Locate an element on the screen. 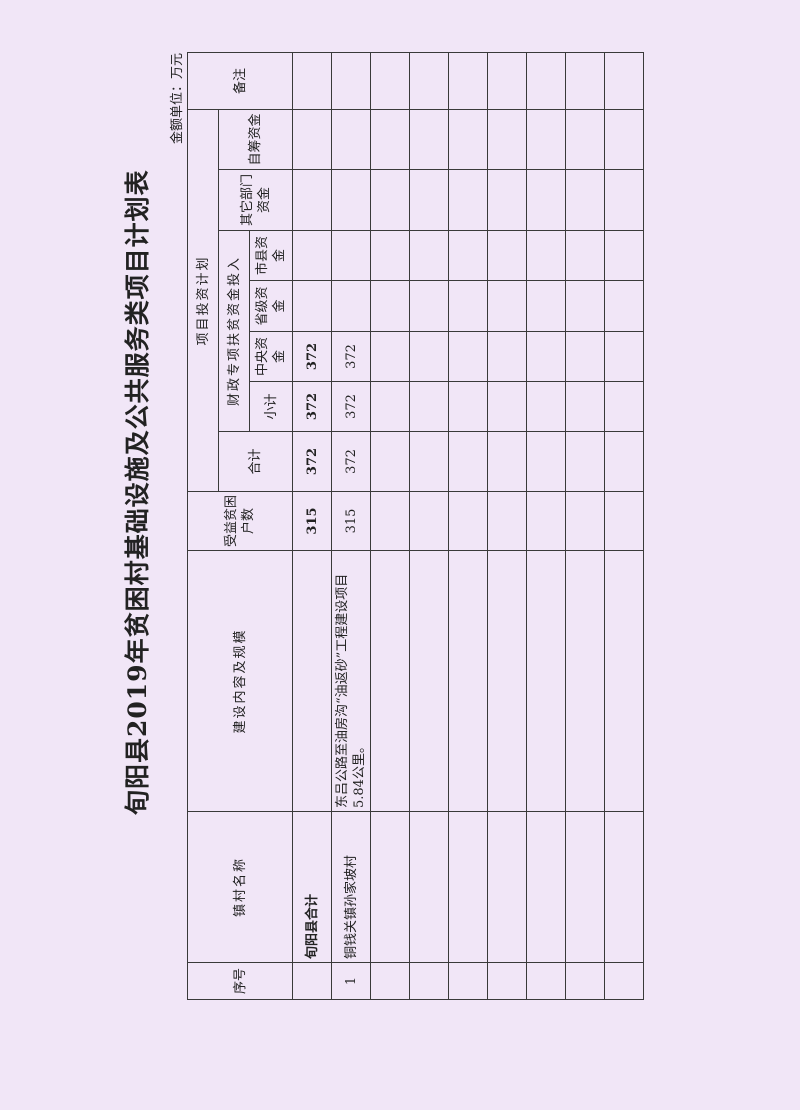 Image resolution: width=800 pixels, height=1110 pixels. cell-households: 315 is located at coordinates (312, 521).